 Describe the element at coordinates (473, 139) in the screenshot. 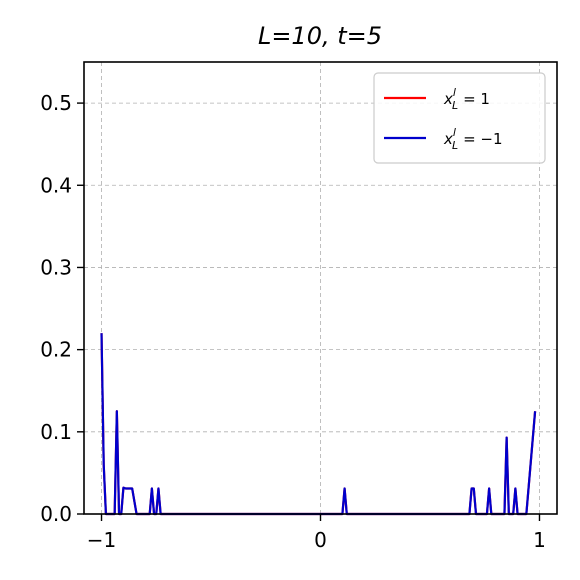

I see `legend-label-1: xl L = −1` at that location.